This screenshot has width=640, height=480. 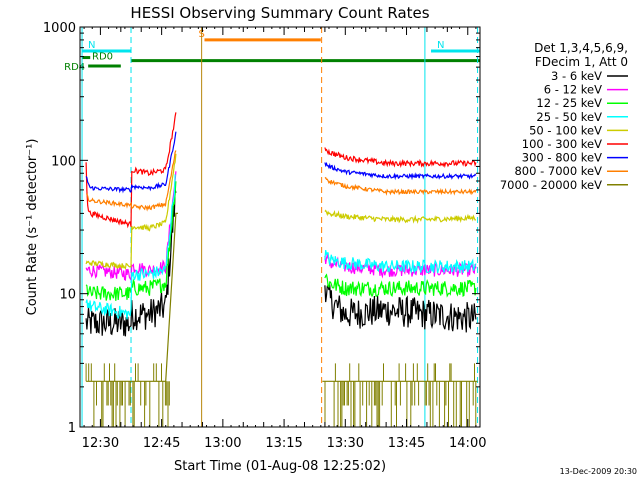 What do you see at coordinates (102, 57) in the screenshot?
I see `flag-label-rd0-3: RD0` at bounding box center [102, 57].